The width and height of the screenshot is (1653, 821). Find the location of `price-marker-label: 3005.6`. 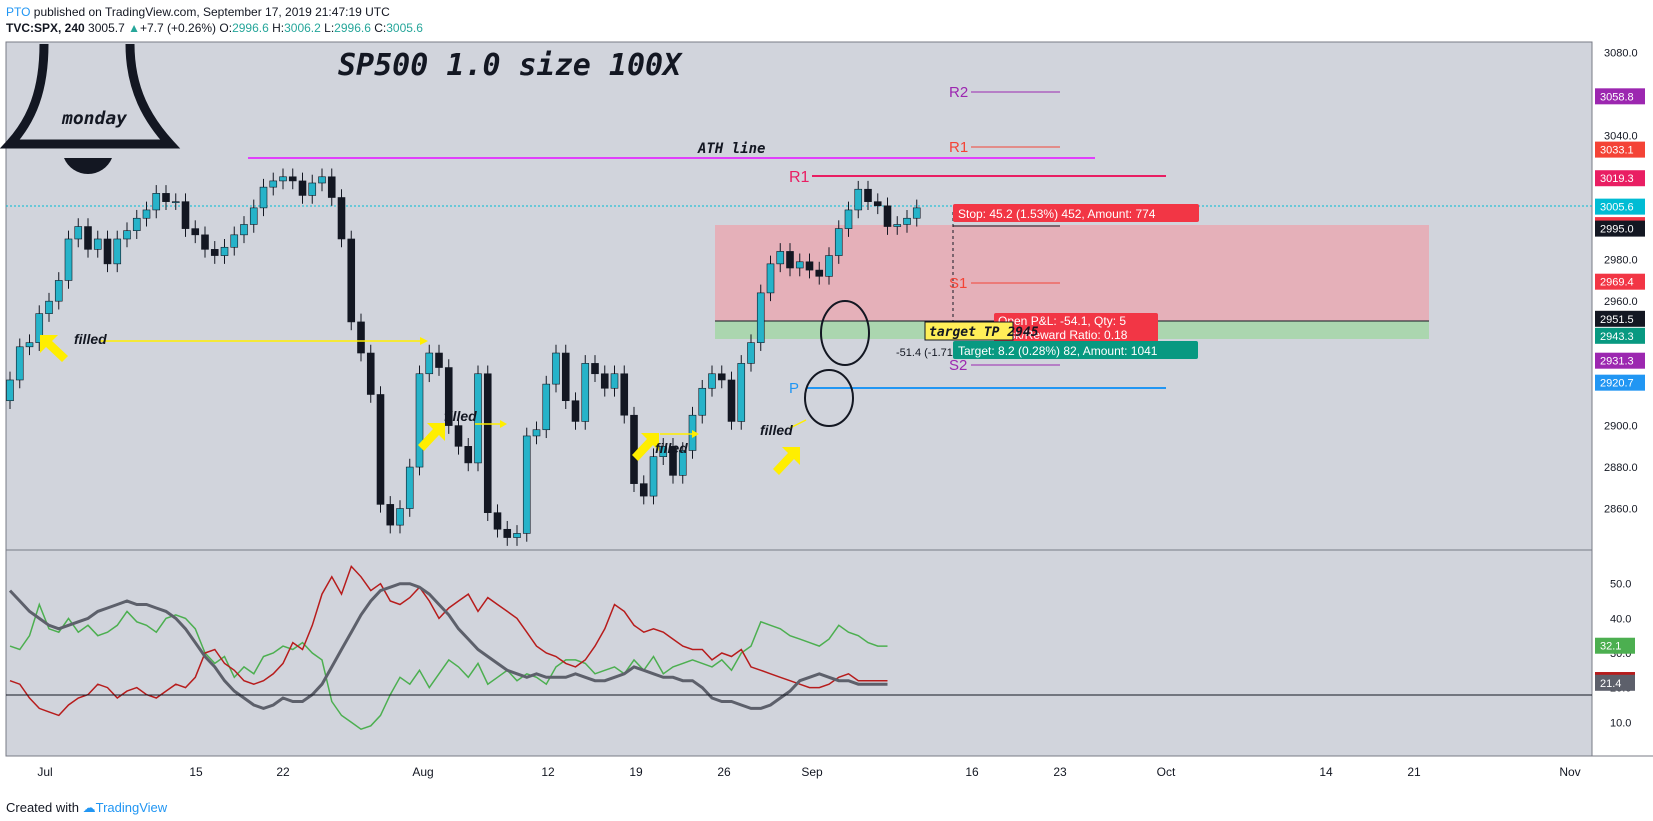

price-marker-label: 3005.6 is located at coordinates (1617, 208).